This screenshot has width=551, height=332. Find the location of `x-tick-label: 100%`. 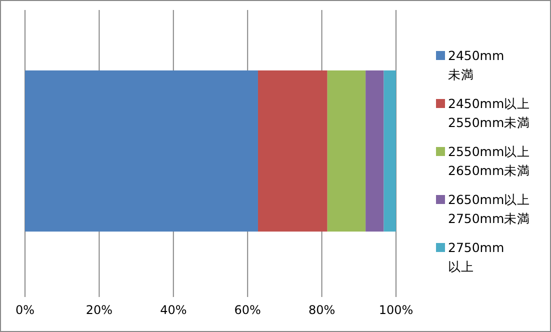

x-tick-label: 100% is located at coordinates (396, 310).